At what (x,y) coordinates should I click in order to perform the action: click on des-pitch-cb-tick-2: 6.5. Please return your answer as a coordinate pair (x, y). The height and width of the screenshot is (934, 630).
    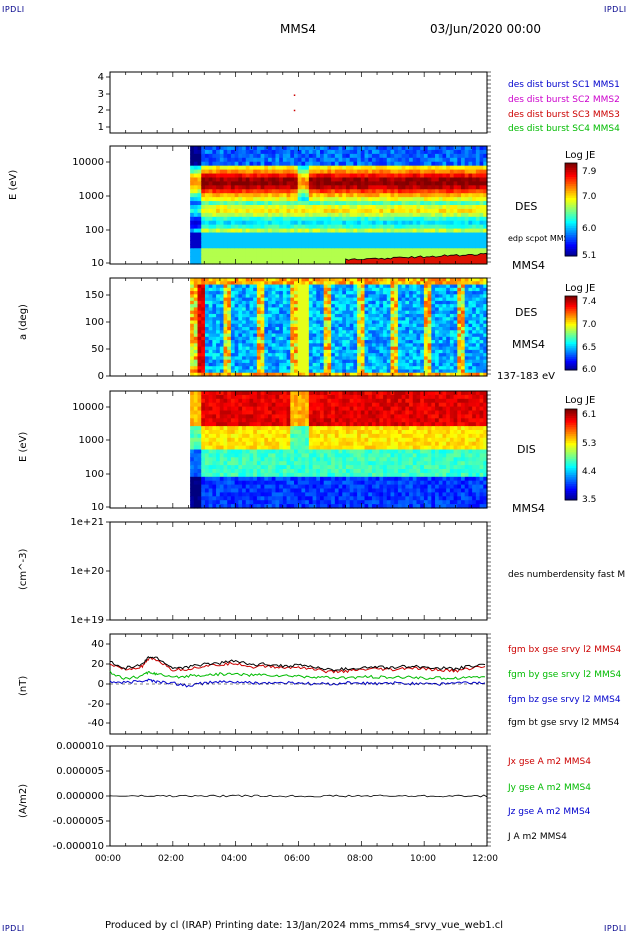
    Looking at the image, I should click on (589, 348).